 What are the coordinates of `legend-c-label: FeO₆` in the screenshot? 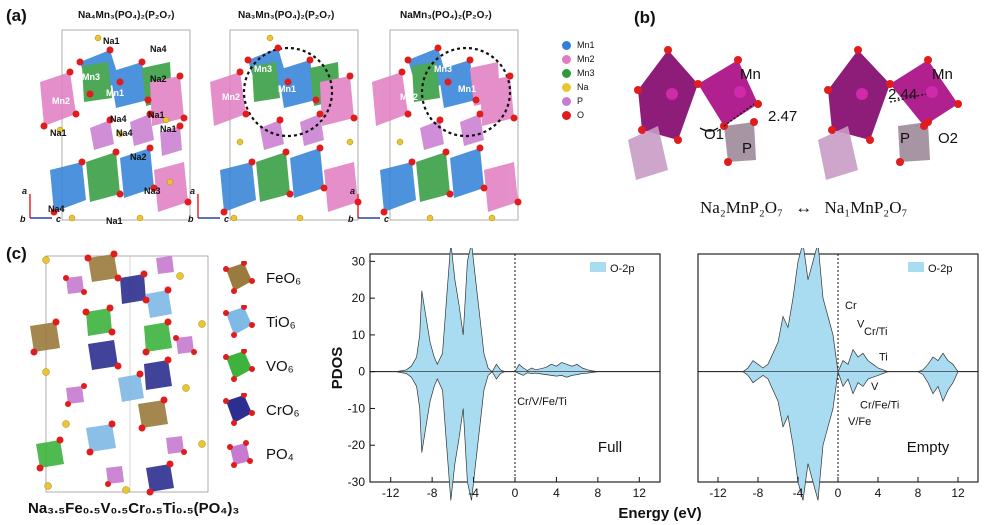 It's located at (284, 278).